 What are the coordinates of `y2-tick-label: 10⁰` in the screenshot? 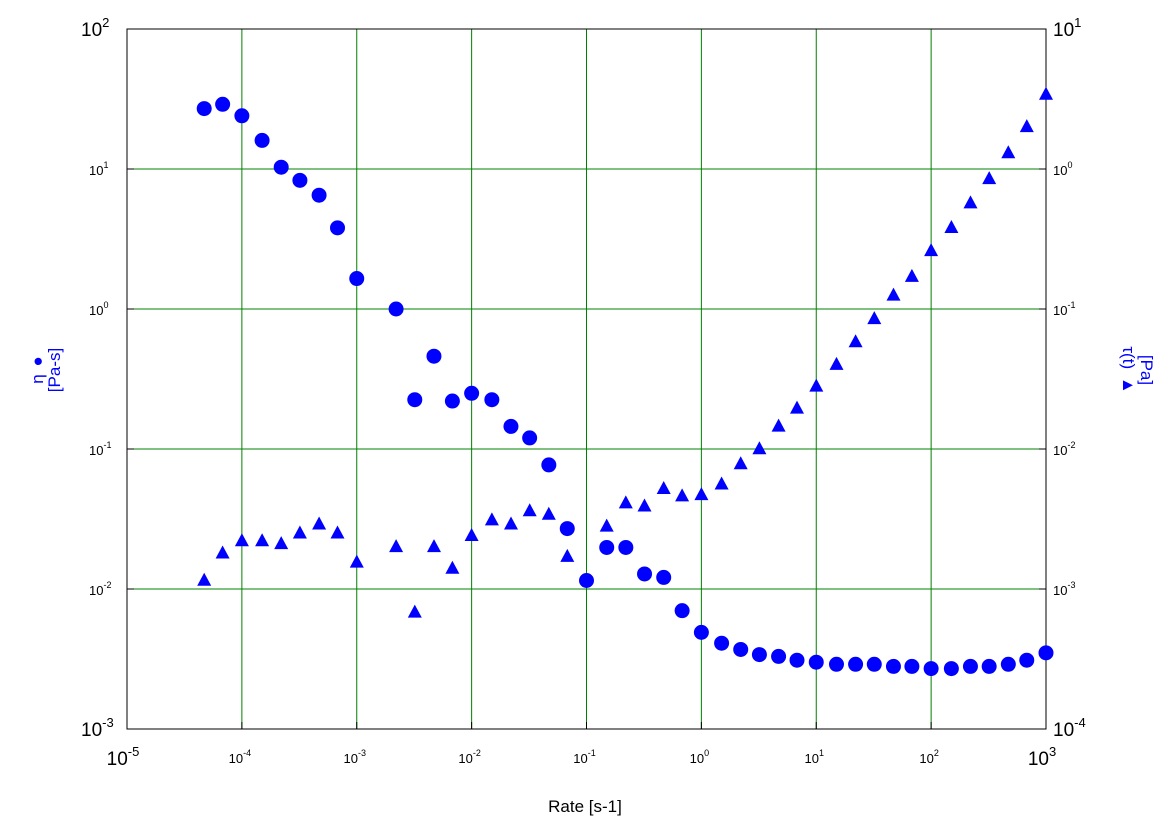 It's located at (1062, 169).